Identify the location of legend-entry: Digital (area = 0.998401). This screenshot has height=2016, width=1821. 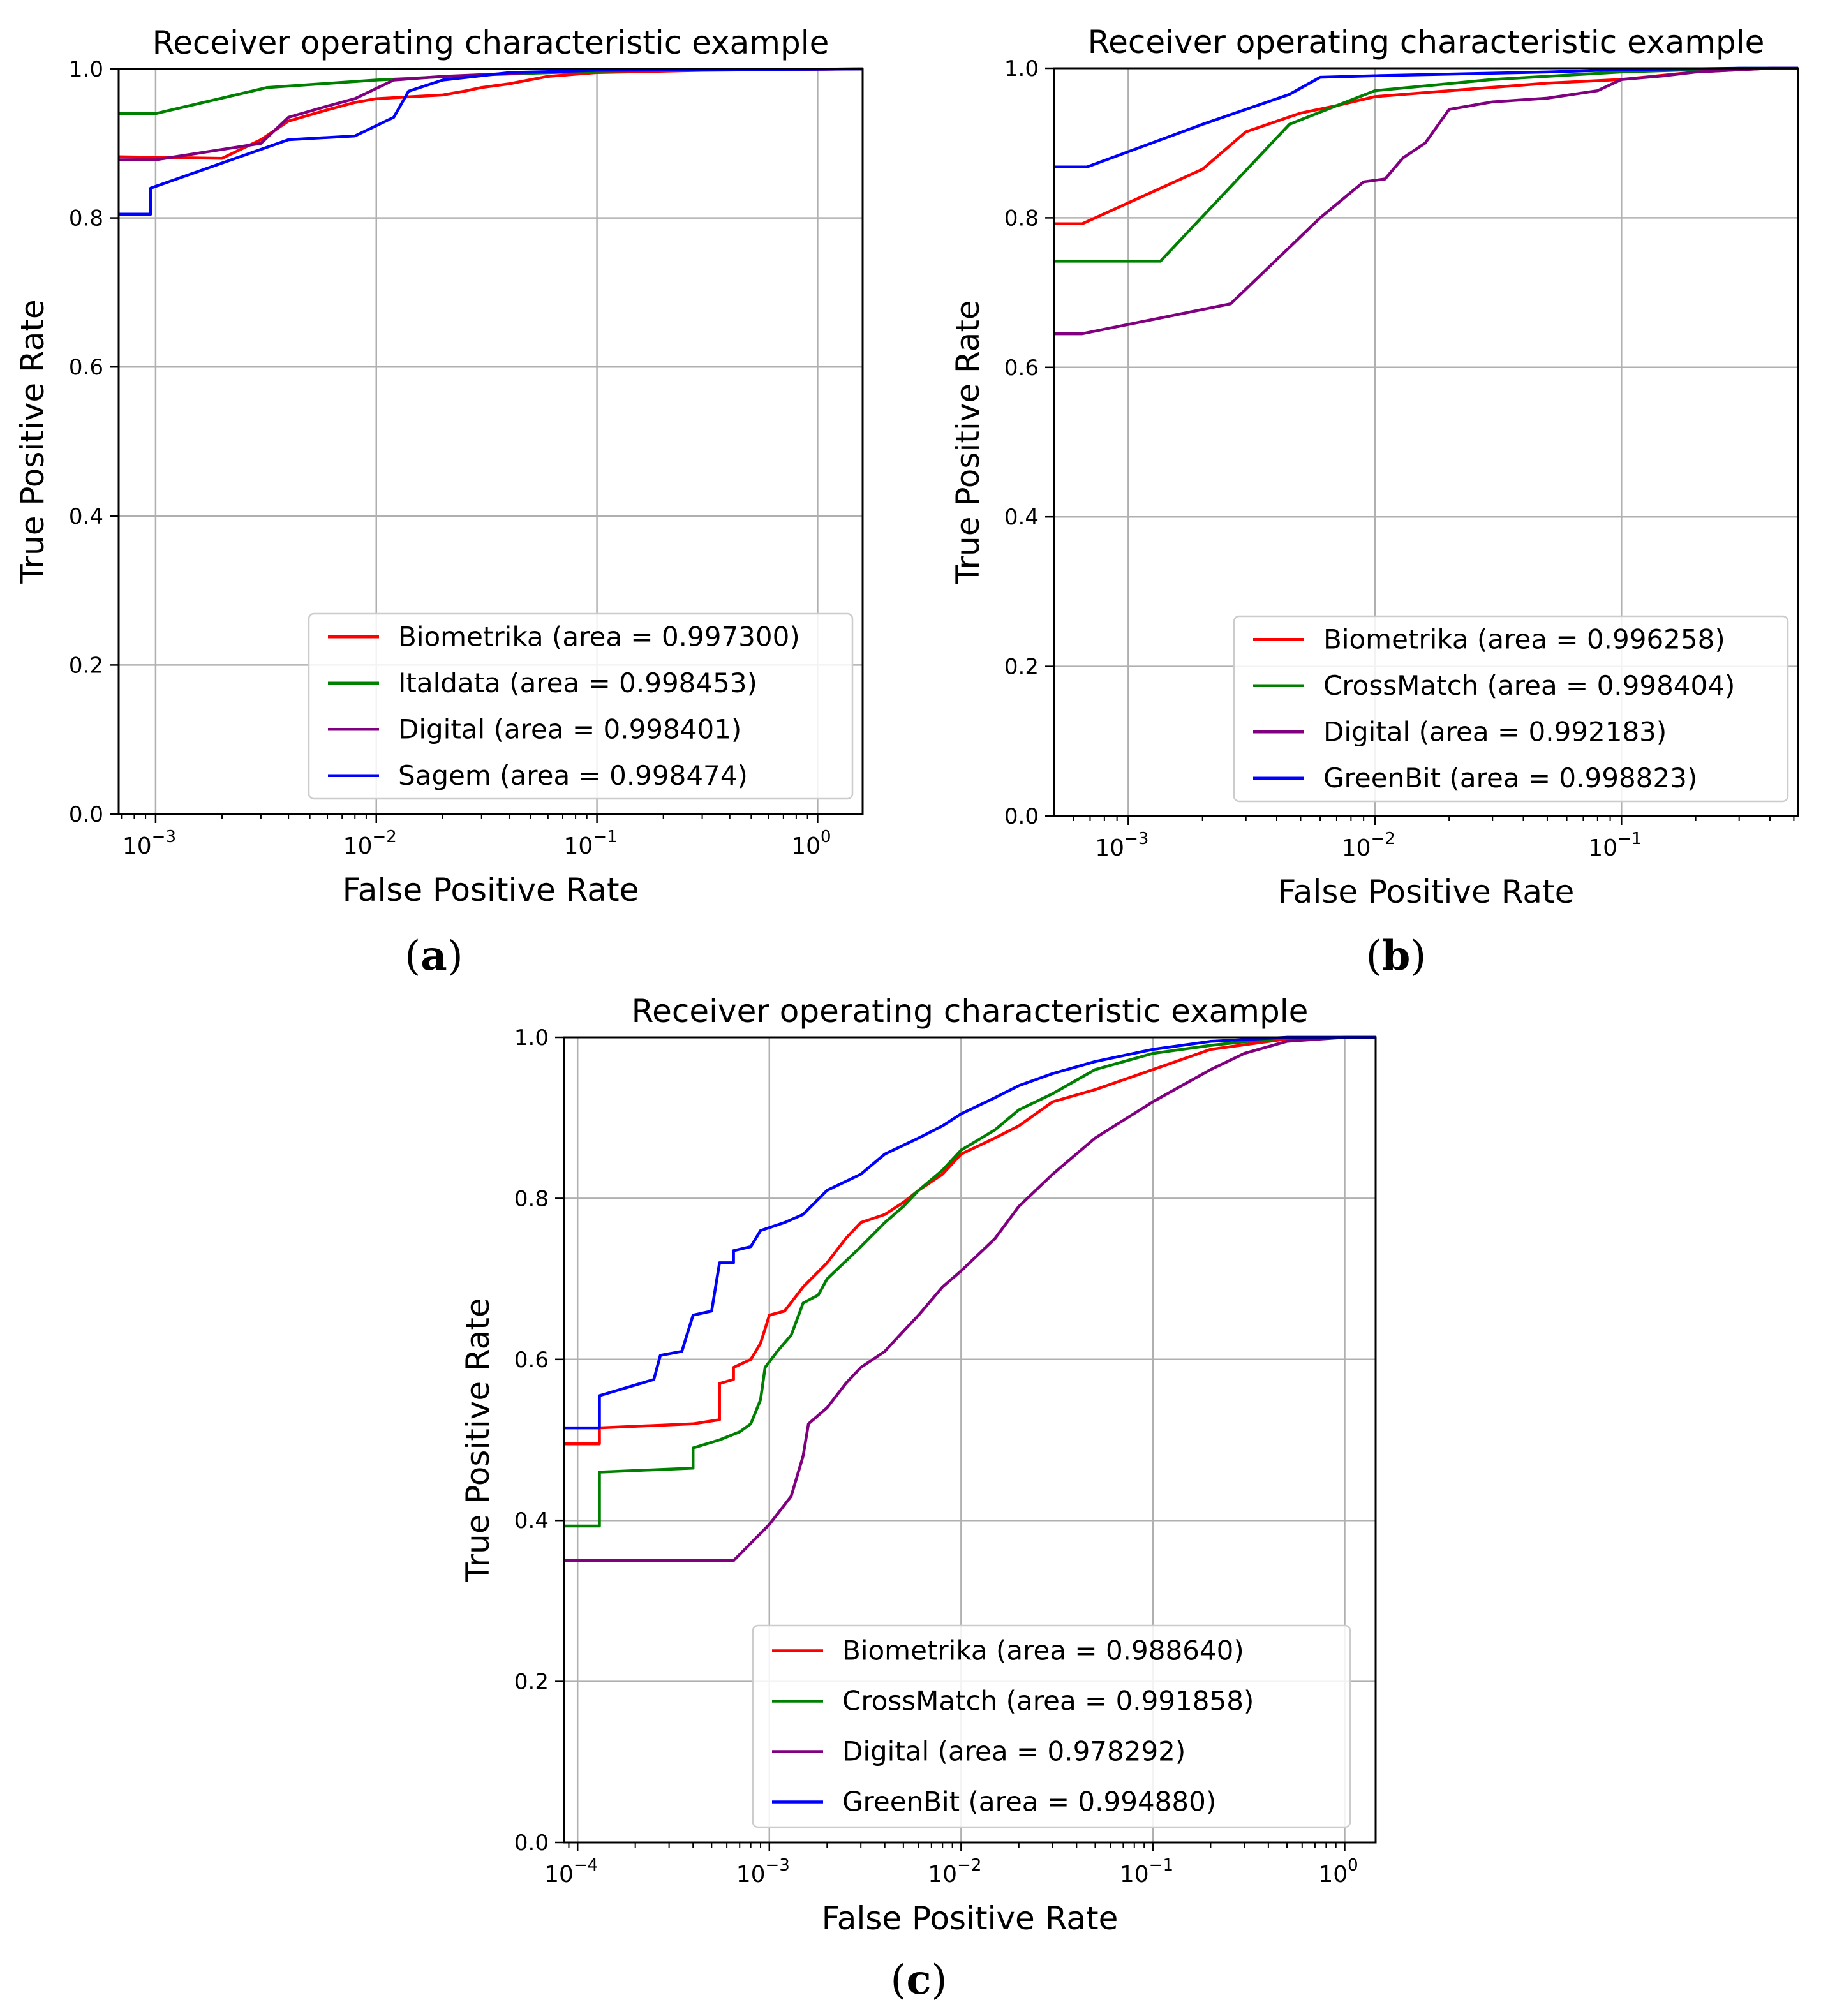
(569, 729).